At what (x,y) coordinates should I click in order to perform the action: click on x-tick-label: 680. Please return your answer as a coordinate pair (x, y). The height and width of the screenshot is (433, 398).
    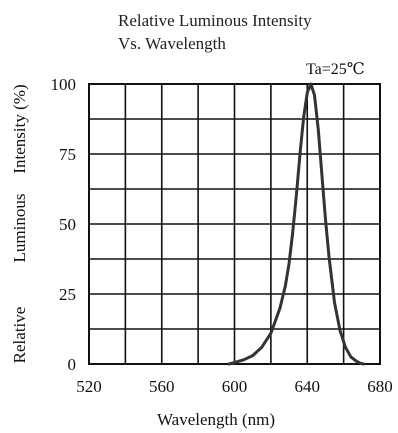
    Looking at the image, I should click on (380, 386).